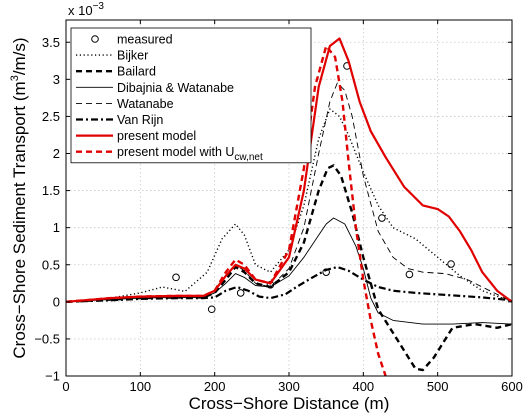  I want to click on legend-label-measured: measured, so click(145, 40).